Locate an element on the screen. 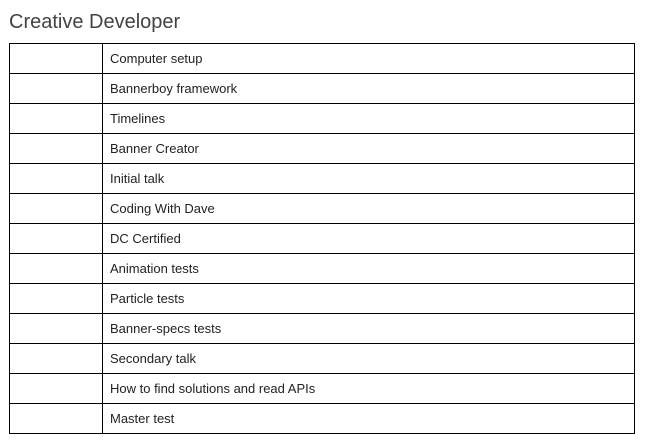 The height and width of the screenshot is (447, 647). item-label: Bannerboy framework is located at coordinates (368, 88).